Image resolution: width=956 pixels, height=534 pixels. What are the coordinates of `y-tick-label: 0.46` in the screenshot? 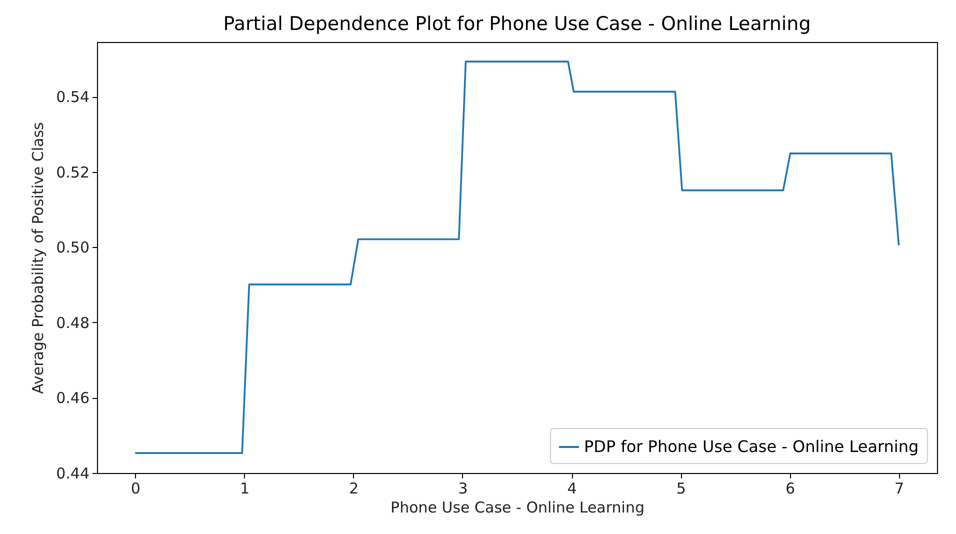 It's located at (73, 398).